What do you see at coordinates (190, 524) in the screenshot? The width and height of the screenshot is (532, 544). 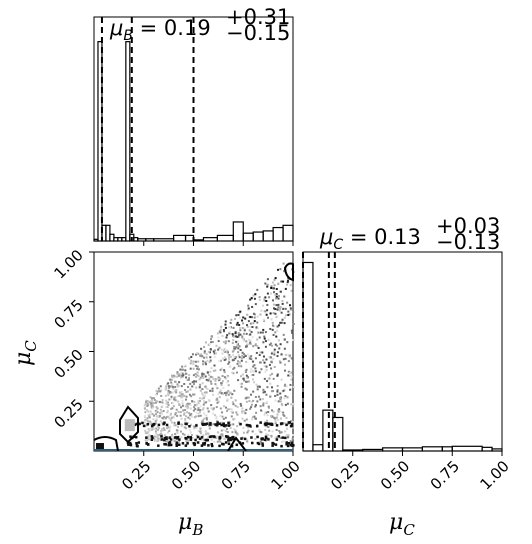 I see `joint-xlabel: μB` at bounding box center [190, 524].